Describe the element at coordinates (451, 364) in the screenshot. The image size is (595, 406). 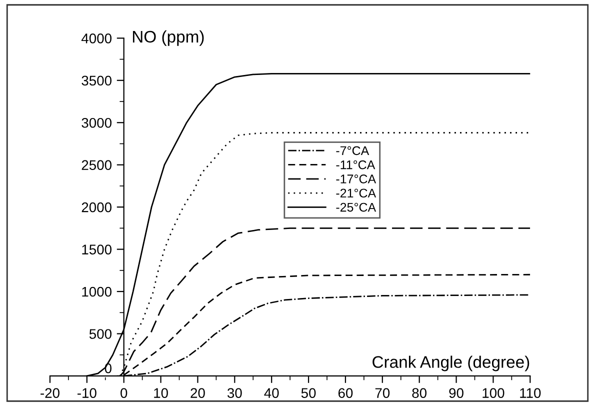
I see `x-axis-title: Crank Angle (degree)` at that location.